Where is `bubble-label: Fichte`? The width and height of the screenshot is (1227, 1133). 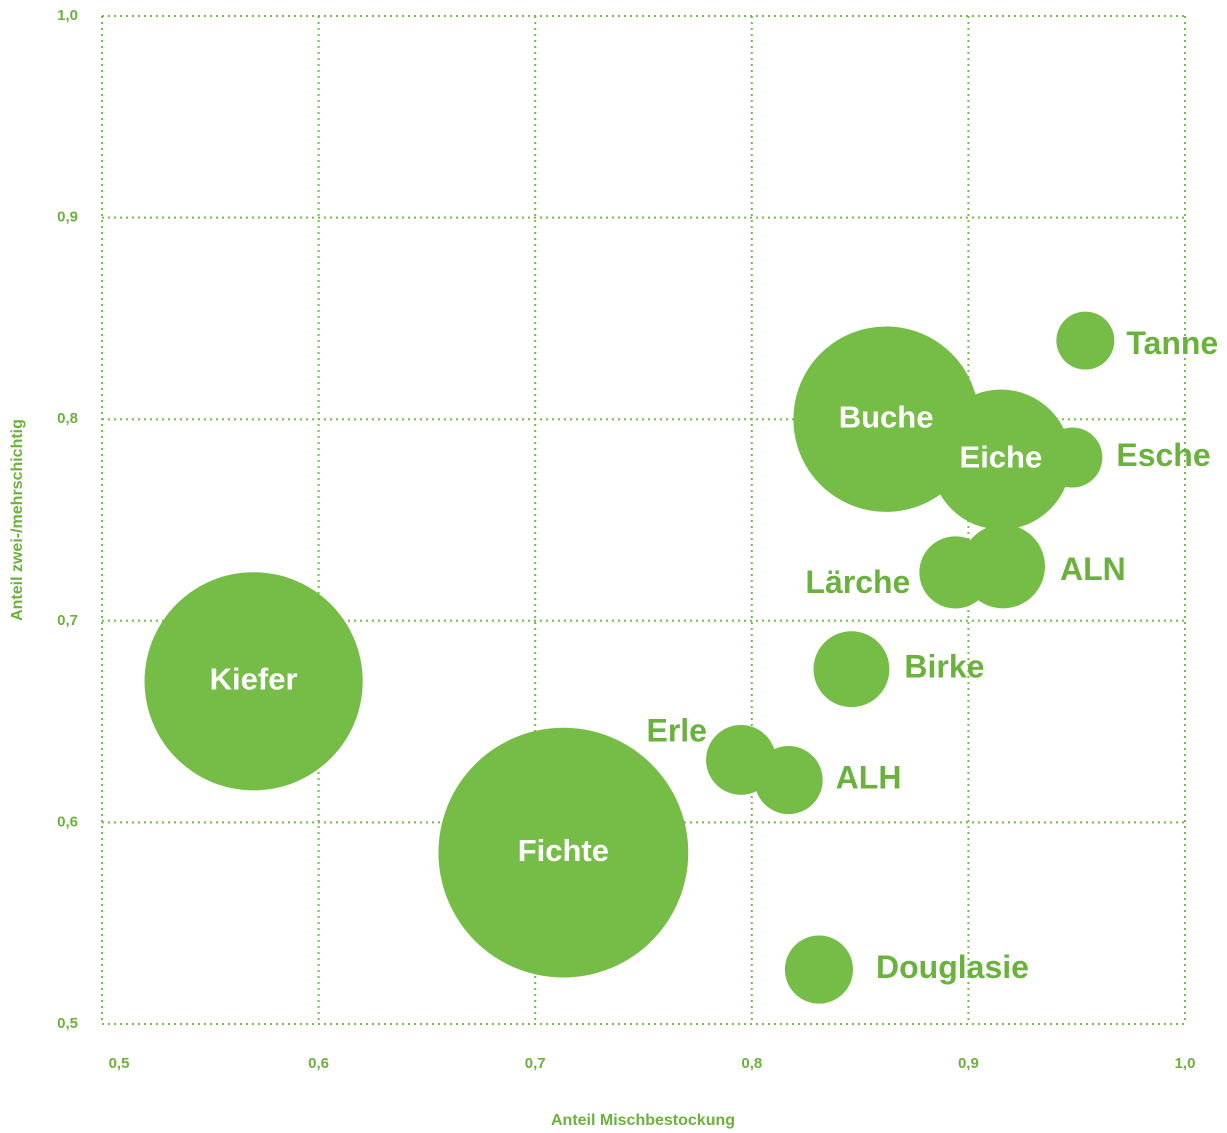 bubble-label: Fichte is located at coordinates (563, 850).